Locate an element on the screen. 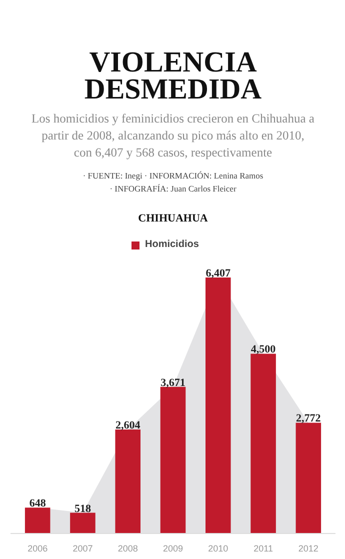  data-label: 6,407 is located at coordinates (219, 274).